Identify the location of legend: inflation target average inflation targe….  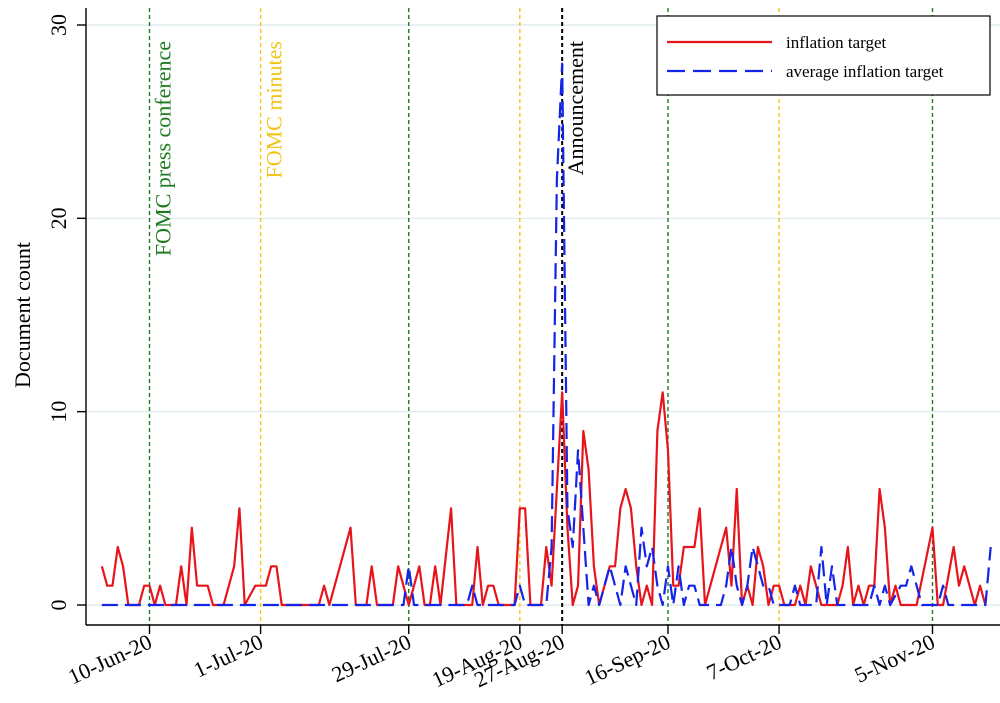
(823, 55).